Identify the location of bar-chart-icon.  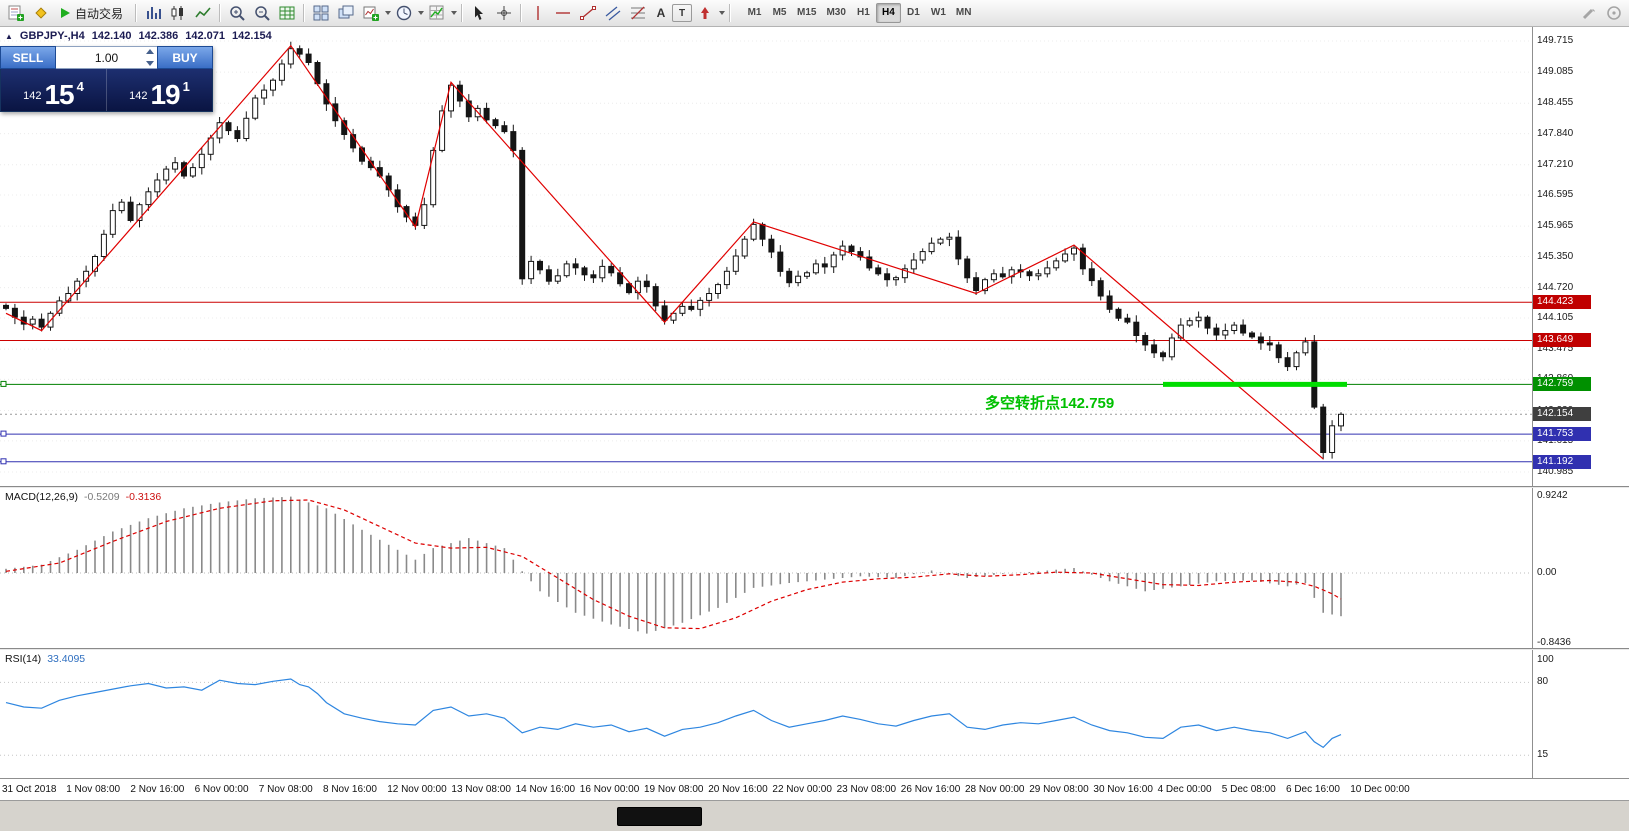
(153, 13).